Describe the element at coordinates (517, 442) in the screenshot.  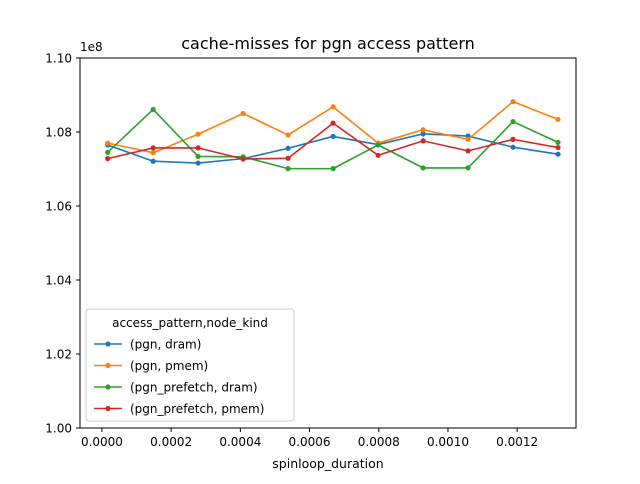
I see `x-tick-label: 0.0012` at that location.